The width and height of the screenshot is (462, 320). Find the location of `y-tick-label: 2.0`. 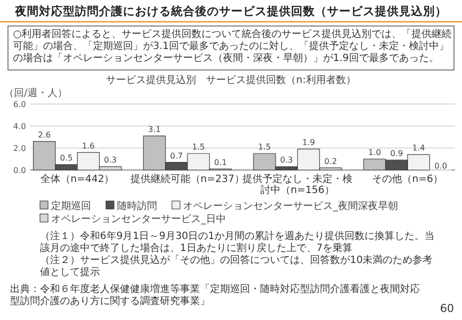

y-tick-label: 2.0 is located at coordinates (19, 148).